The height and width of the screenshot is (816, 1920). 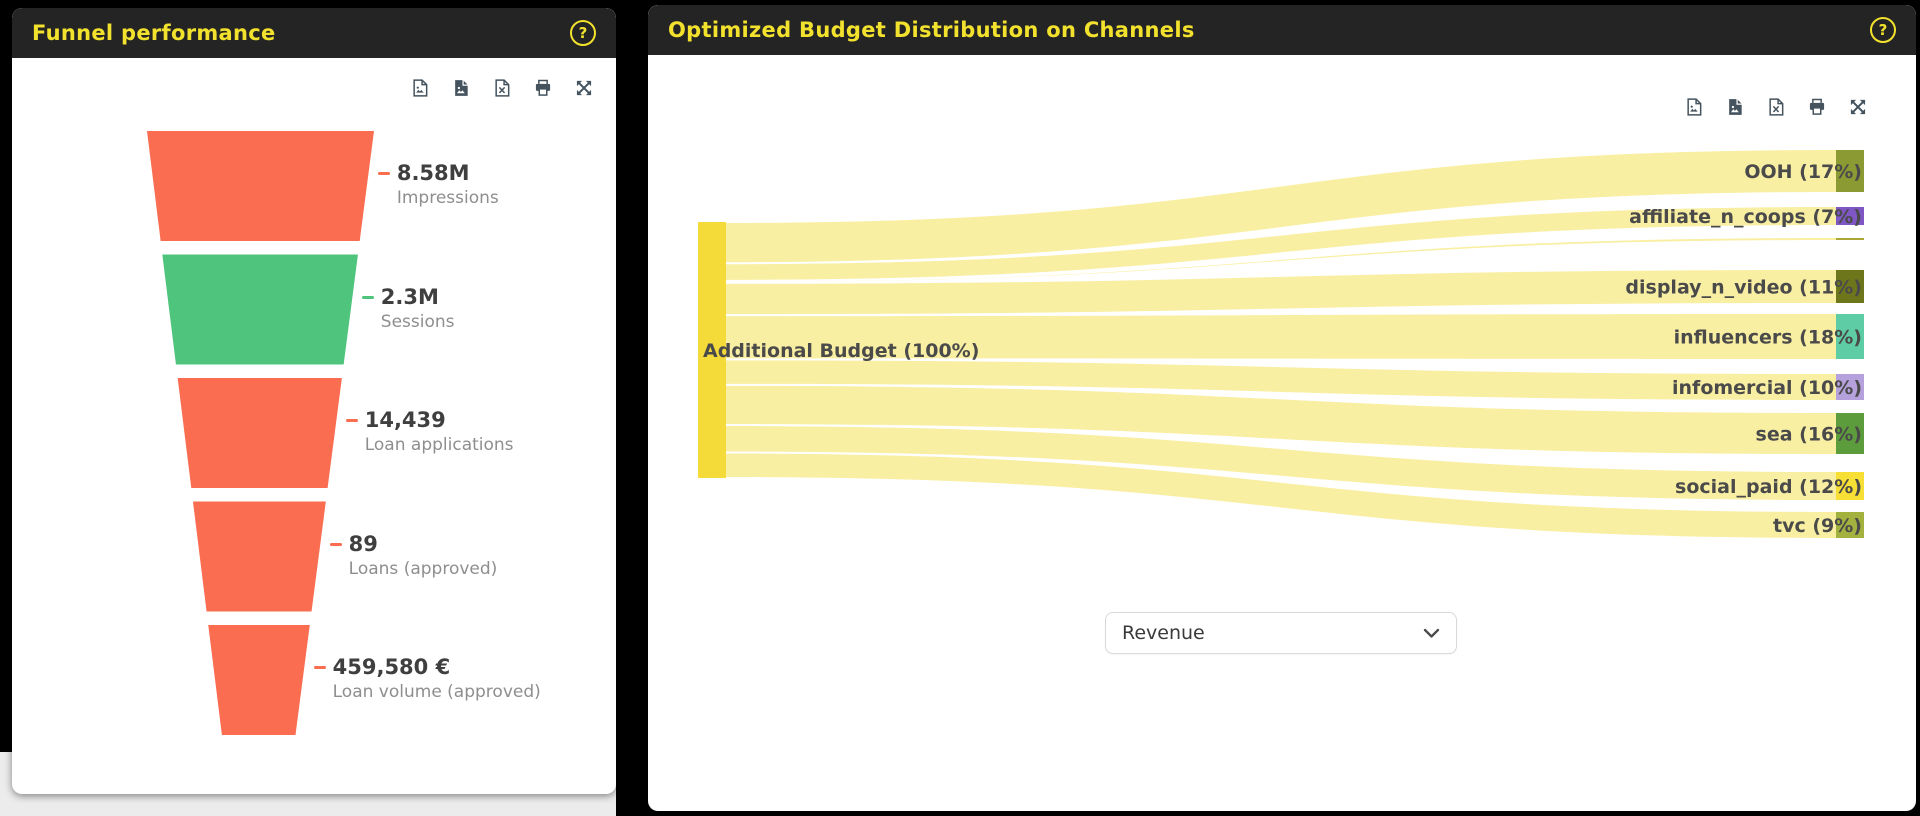 I want to click on funnel-stage-label: 2.3M Sessions, so click(x=408, y=309).